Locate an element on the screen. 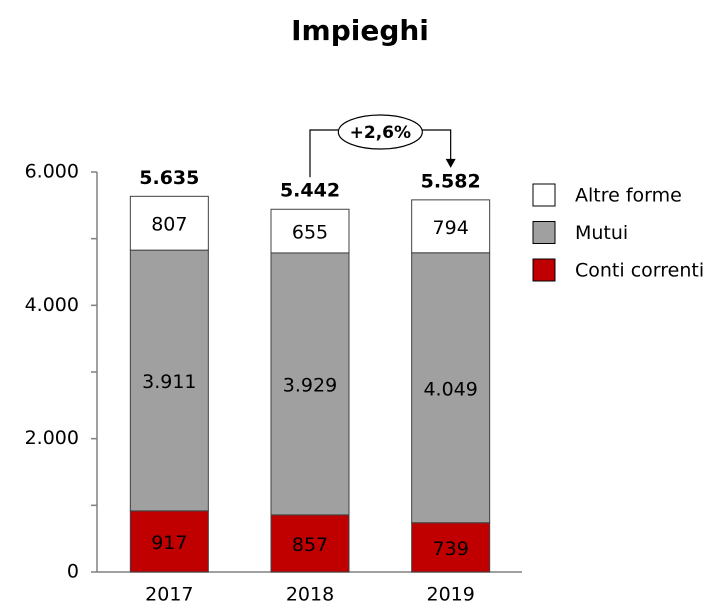 The width and height of the screenshot is (719, 609). annotation-ellipse is located at coordinates (380, 132).